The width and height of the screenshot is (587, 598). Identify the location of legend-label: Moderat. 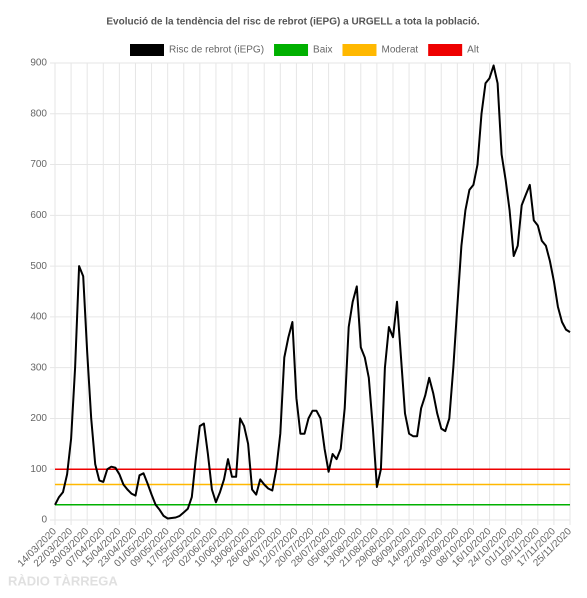
(399, 50).